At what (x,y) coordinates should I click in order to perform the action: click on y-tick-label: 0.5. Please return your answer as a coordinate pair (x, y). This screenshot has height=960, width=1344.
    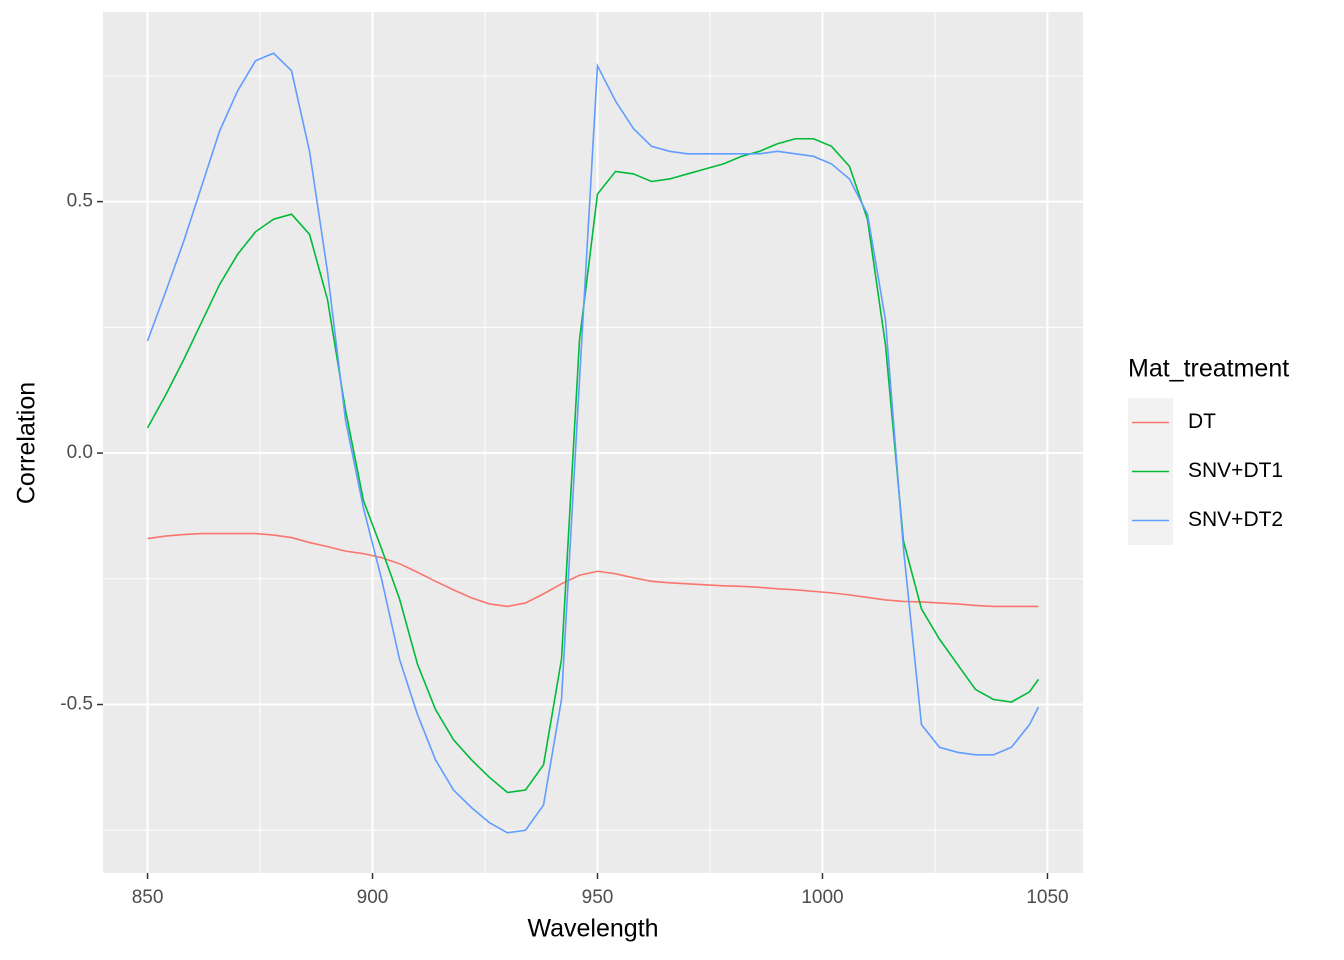
    Looking at the image, I should click on (80, 201).